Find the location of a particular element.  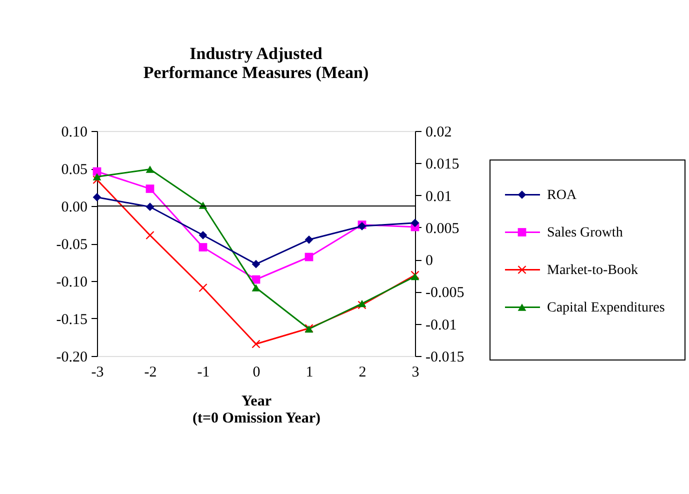

y2-tick-label: 0.005 is located at coordinates (443, 228).